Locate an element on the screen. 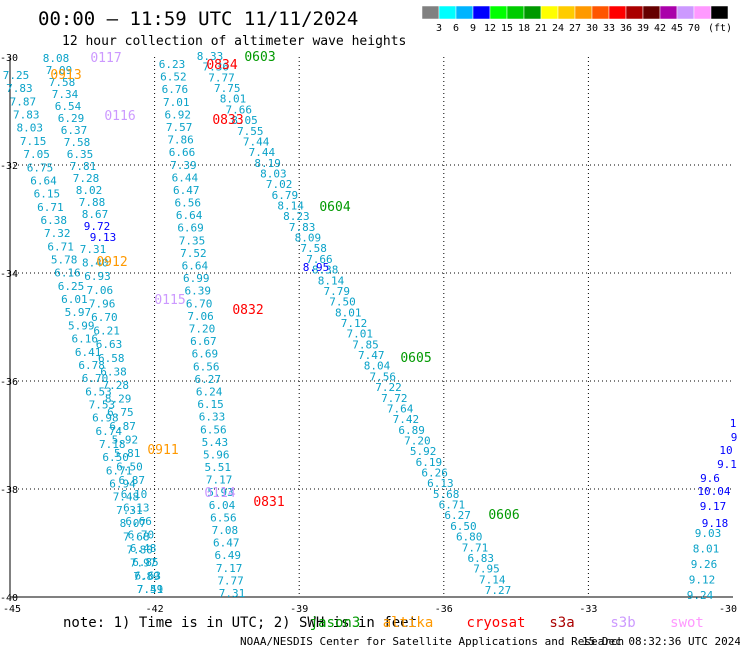 Image resolution: width=740 pixels, height=650 pixels. wave-height-value: 9.26 is located at coordinates (704, 564).